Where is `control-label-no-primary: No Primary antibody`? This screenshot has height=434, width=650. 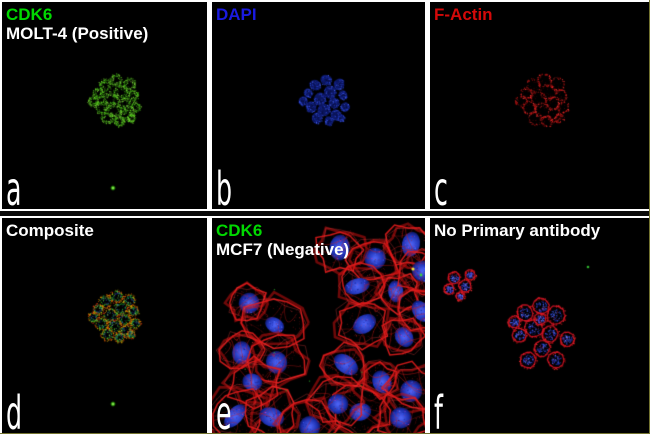
control-label-no-primary: No Primary antibody is located at coordinates (517, 230).